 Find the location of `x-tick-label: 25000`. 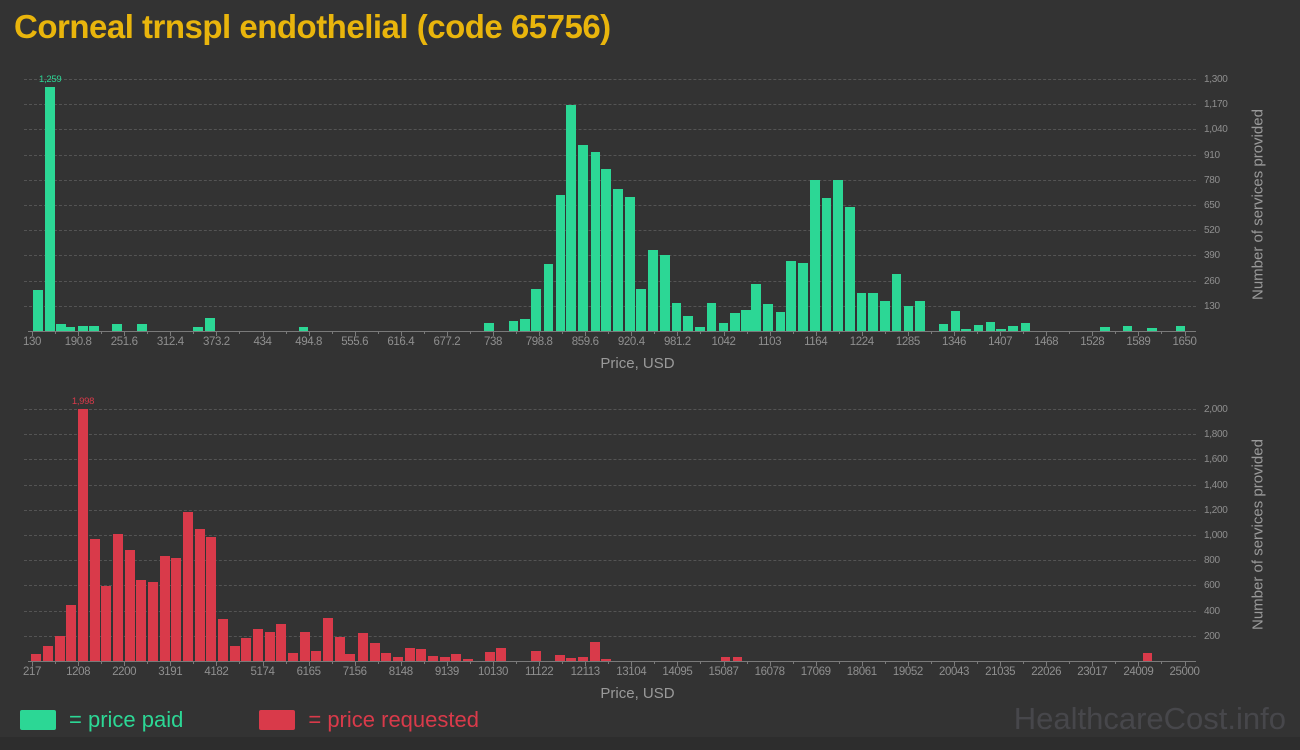

x-tick-label: 25000 is located at coordinates (1184, 672).